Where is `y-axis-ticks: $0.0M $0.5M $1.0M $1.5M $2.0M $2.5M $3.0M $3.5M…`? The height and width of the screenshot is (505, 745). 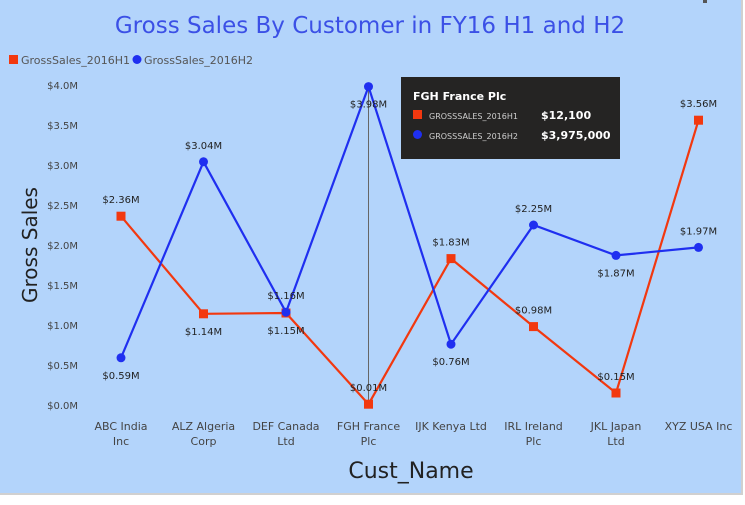
y-axis-ticks: $0.0M $0.5M $1.0M $1.5M $2.0M $2.5M $3.0M $3.5M… is located at coordinates (62, 246).